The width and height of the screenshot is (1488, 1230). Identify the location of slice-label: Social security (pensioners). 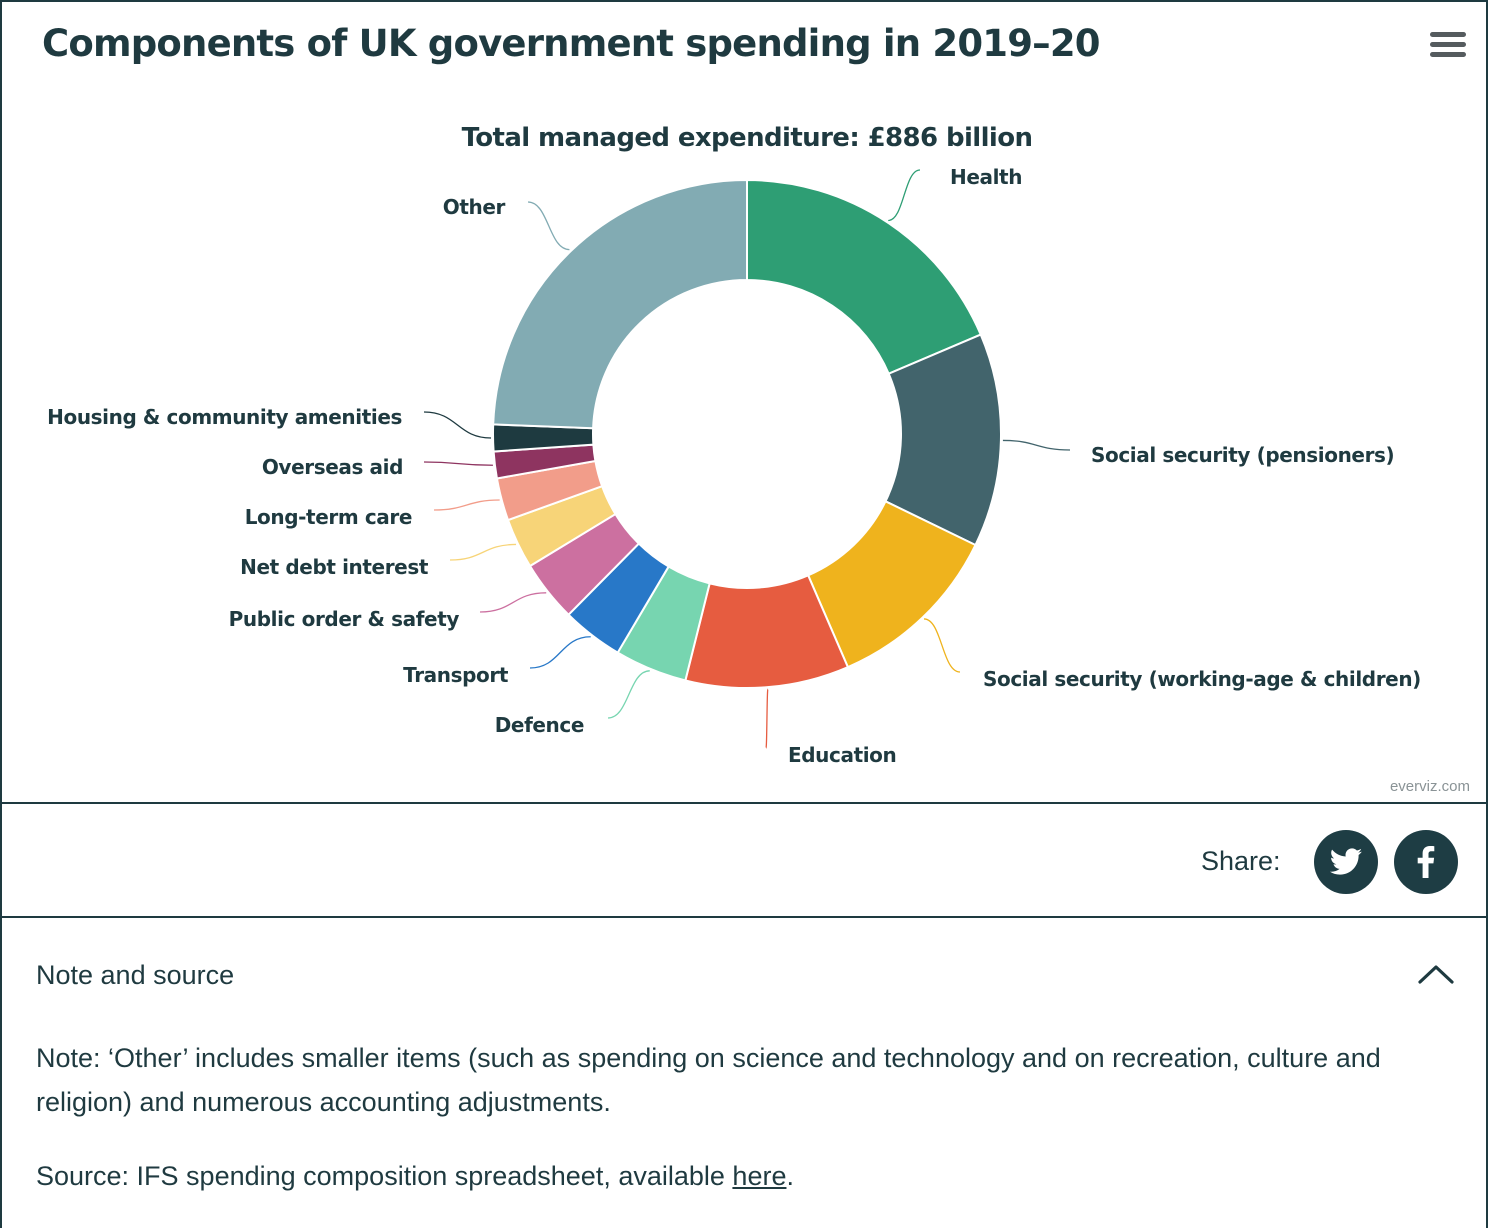
(1242, 455).